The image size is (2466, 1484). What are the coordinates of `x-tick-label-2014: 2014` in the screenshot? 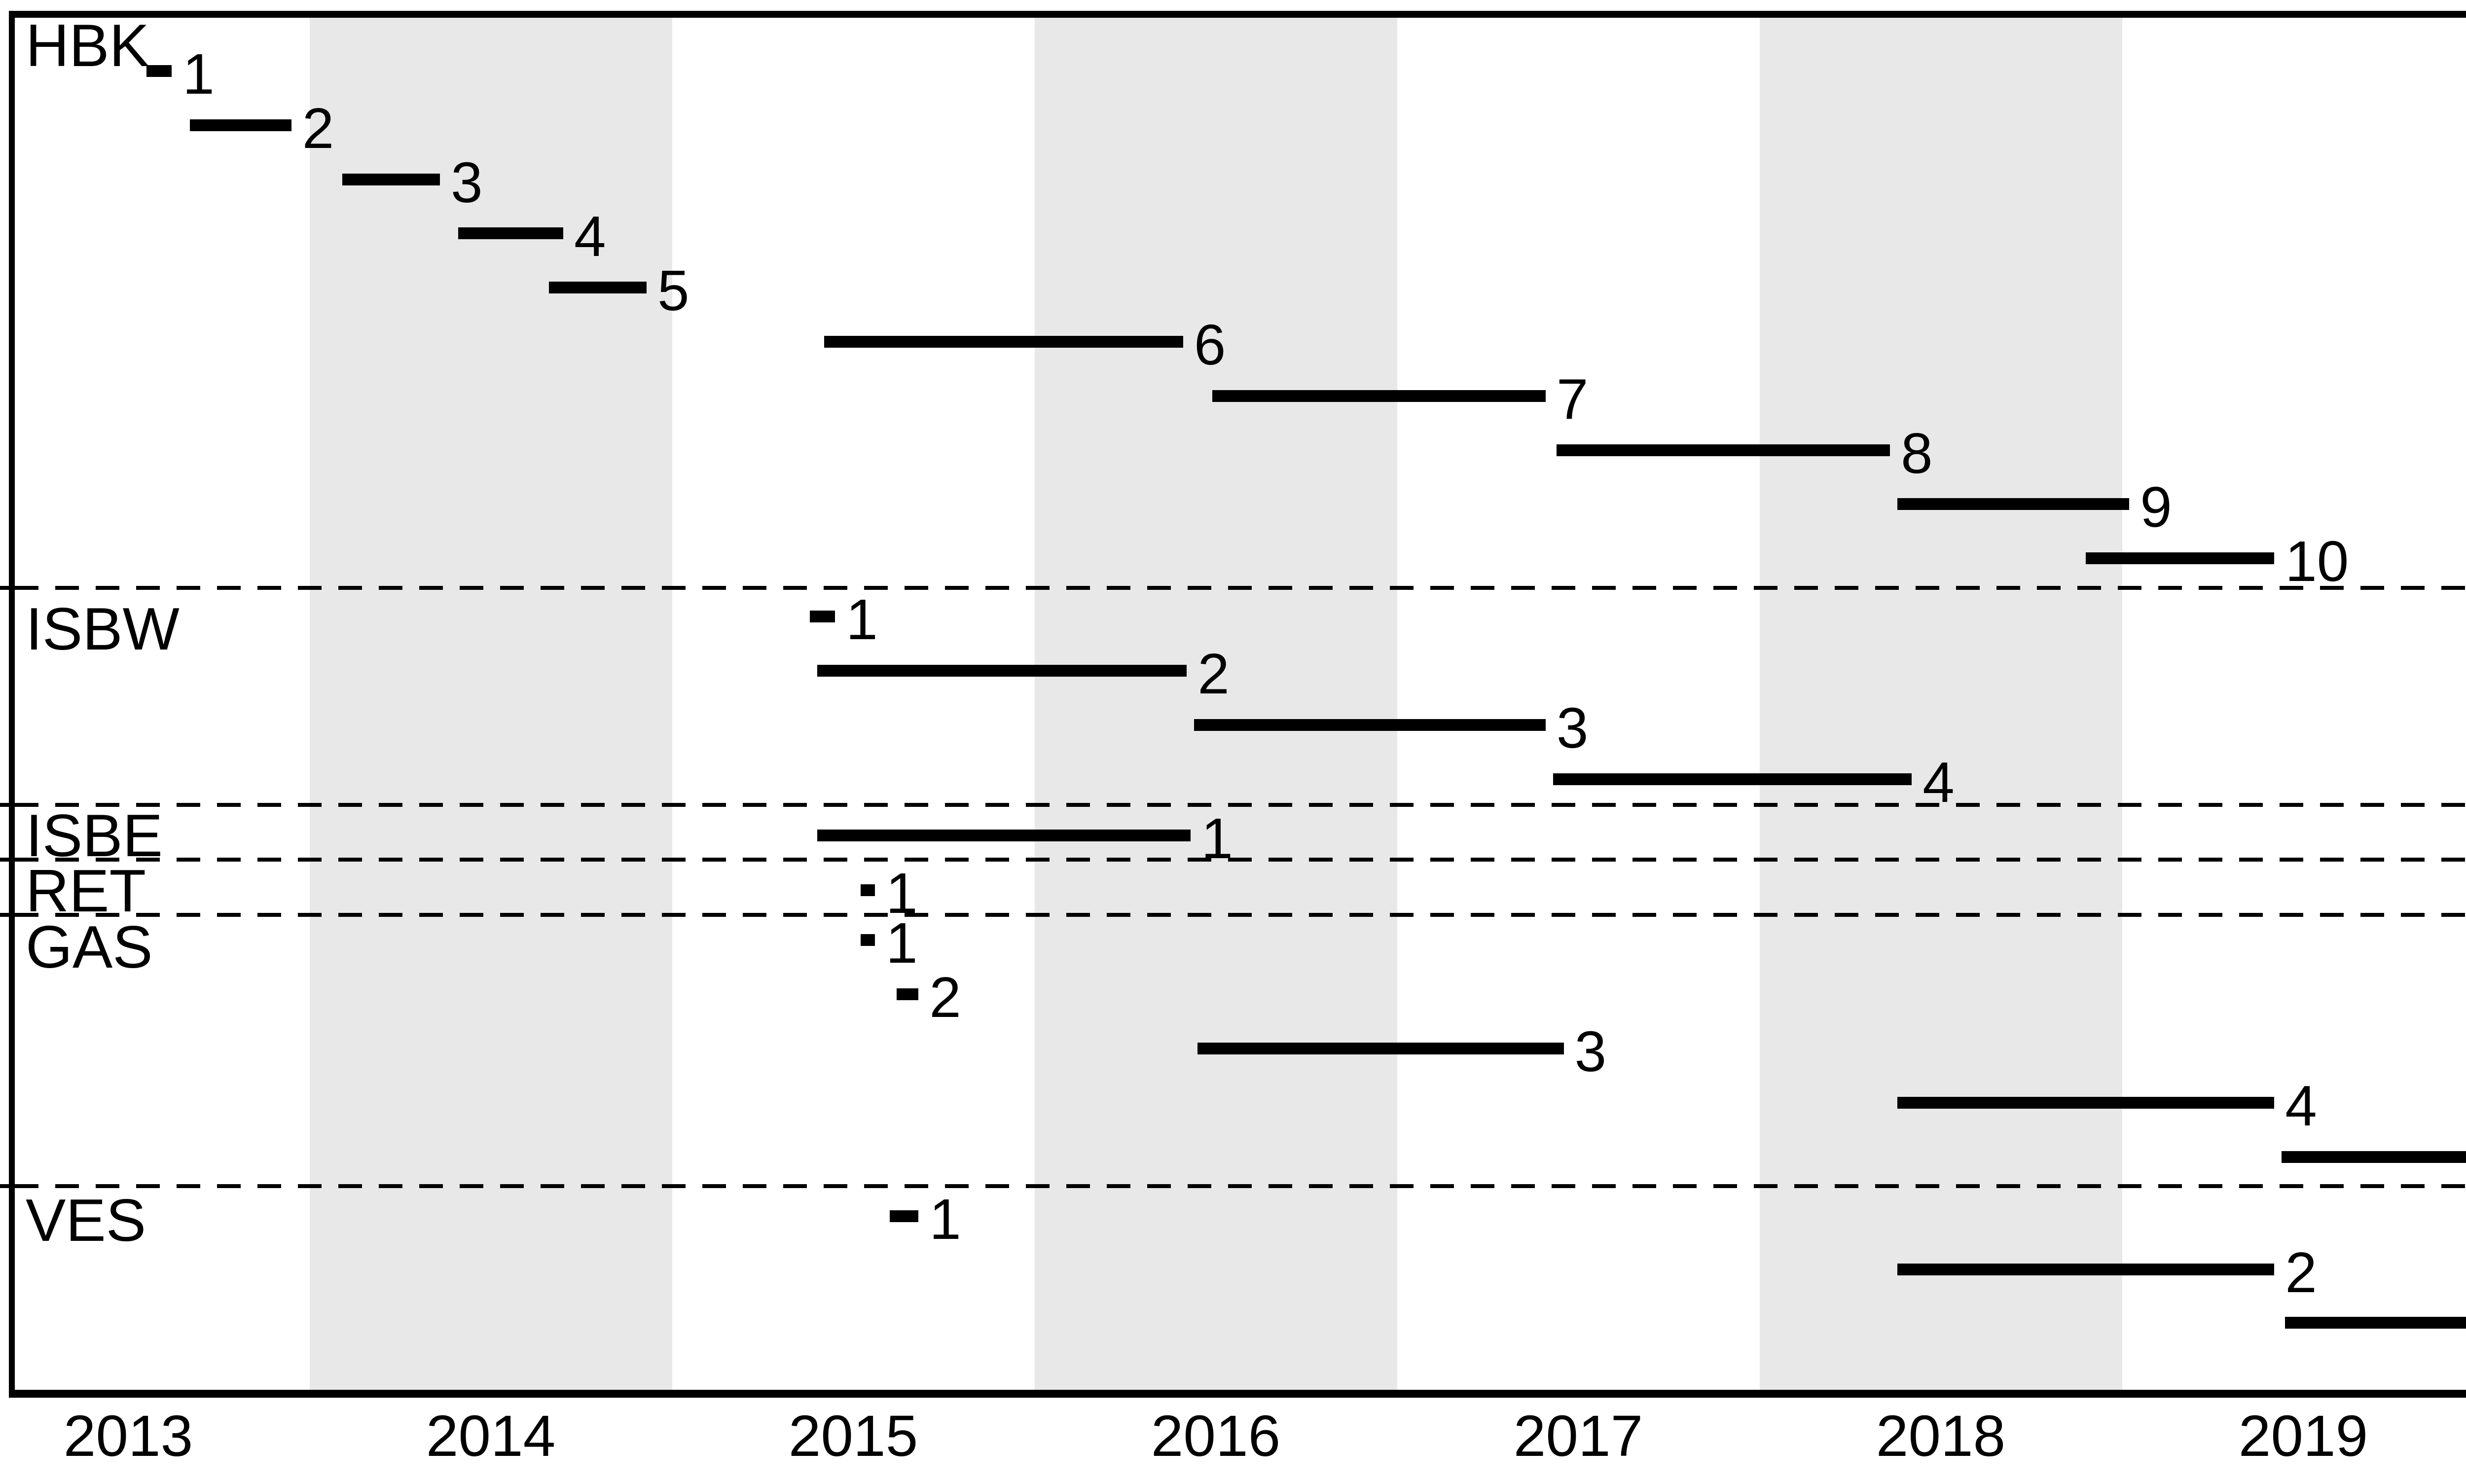 It's located at (491, 1436).